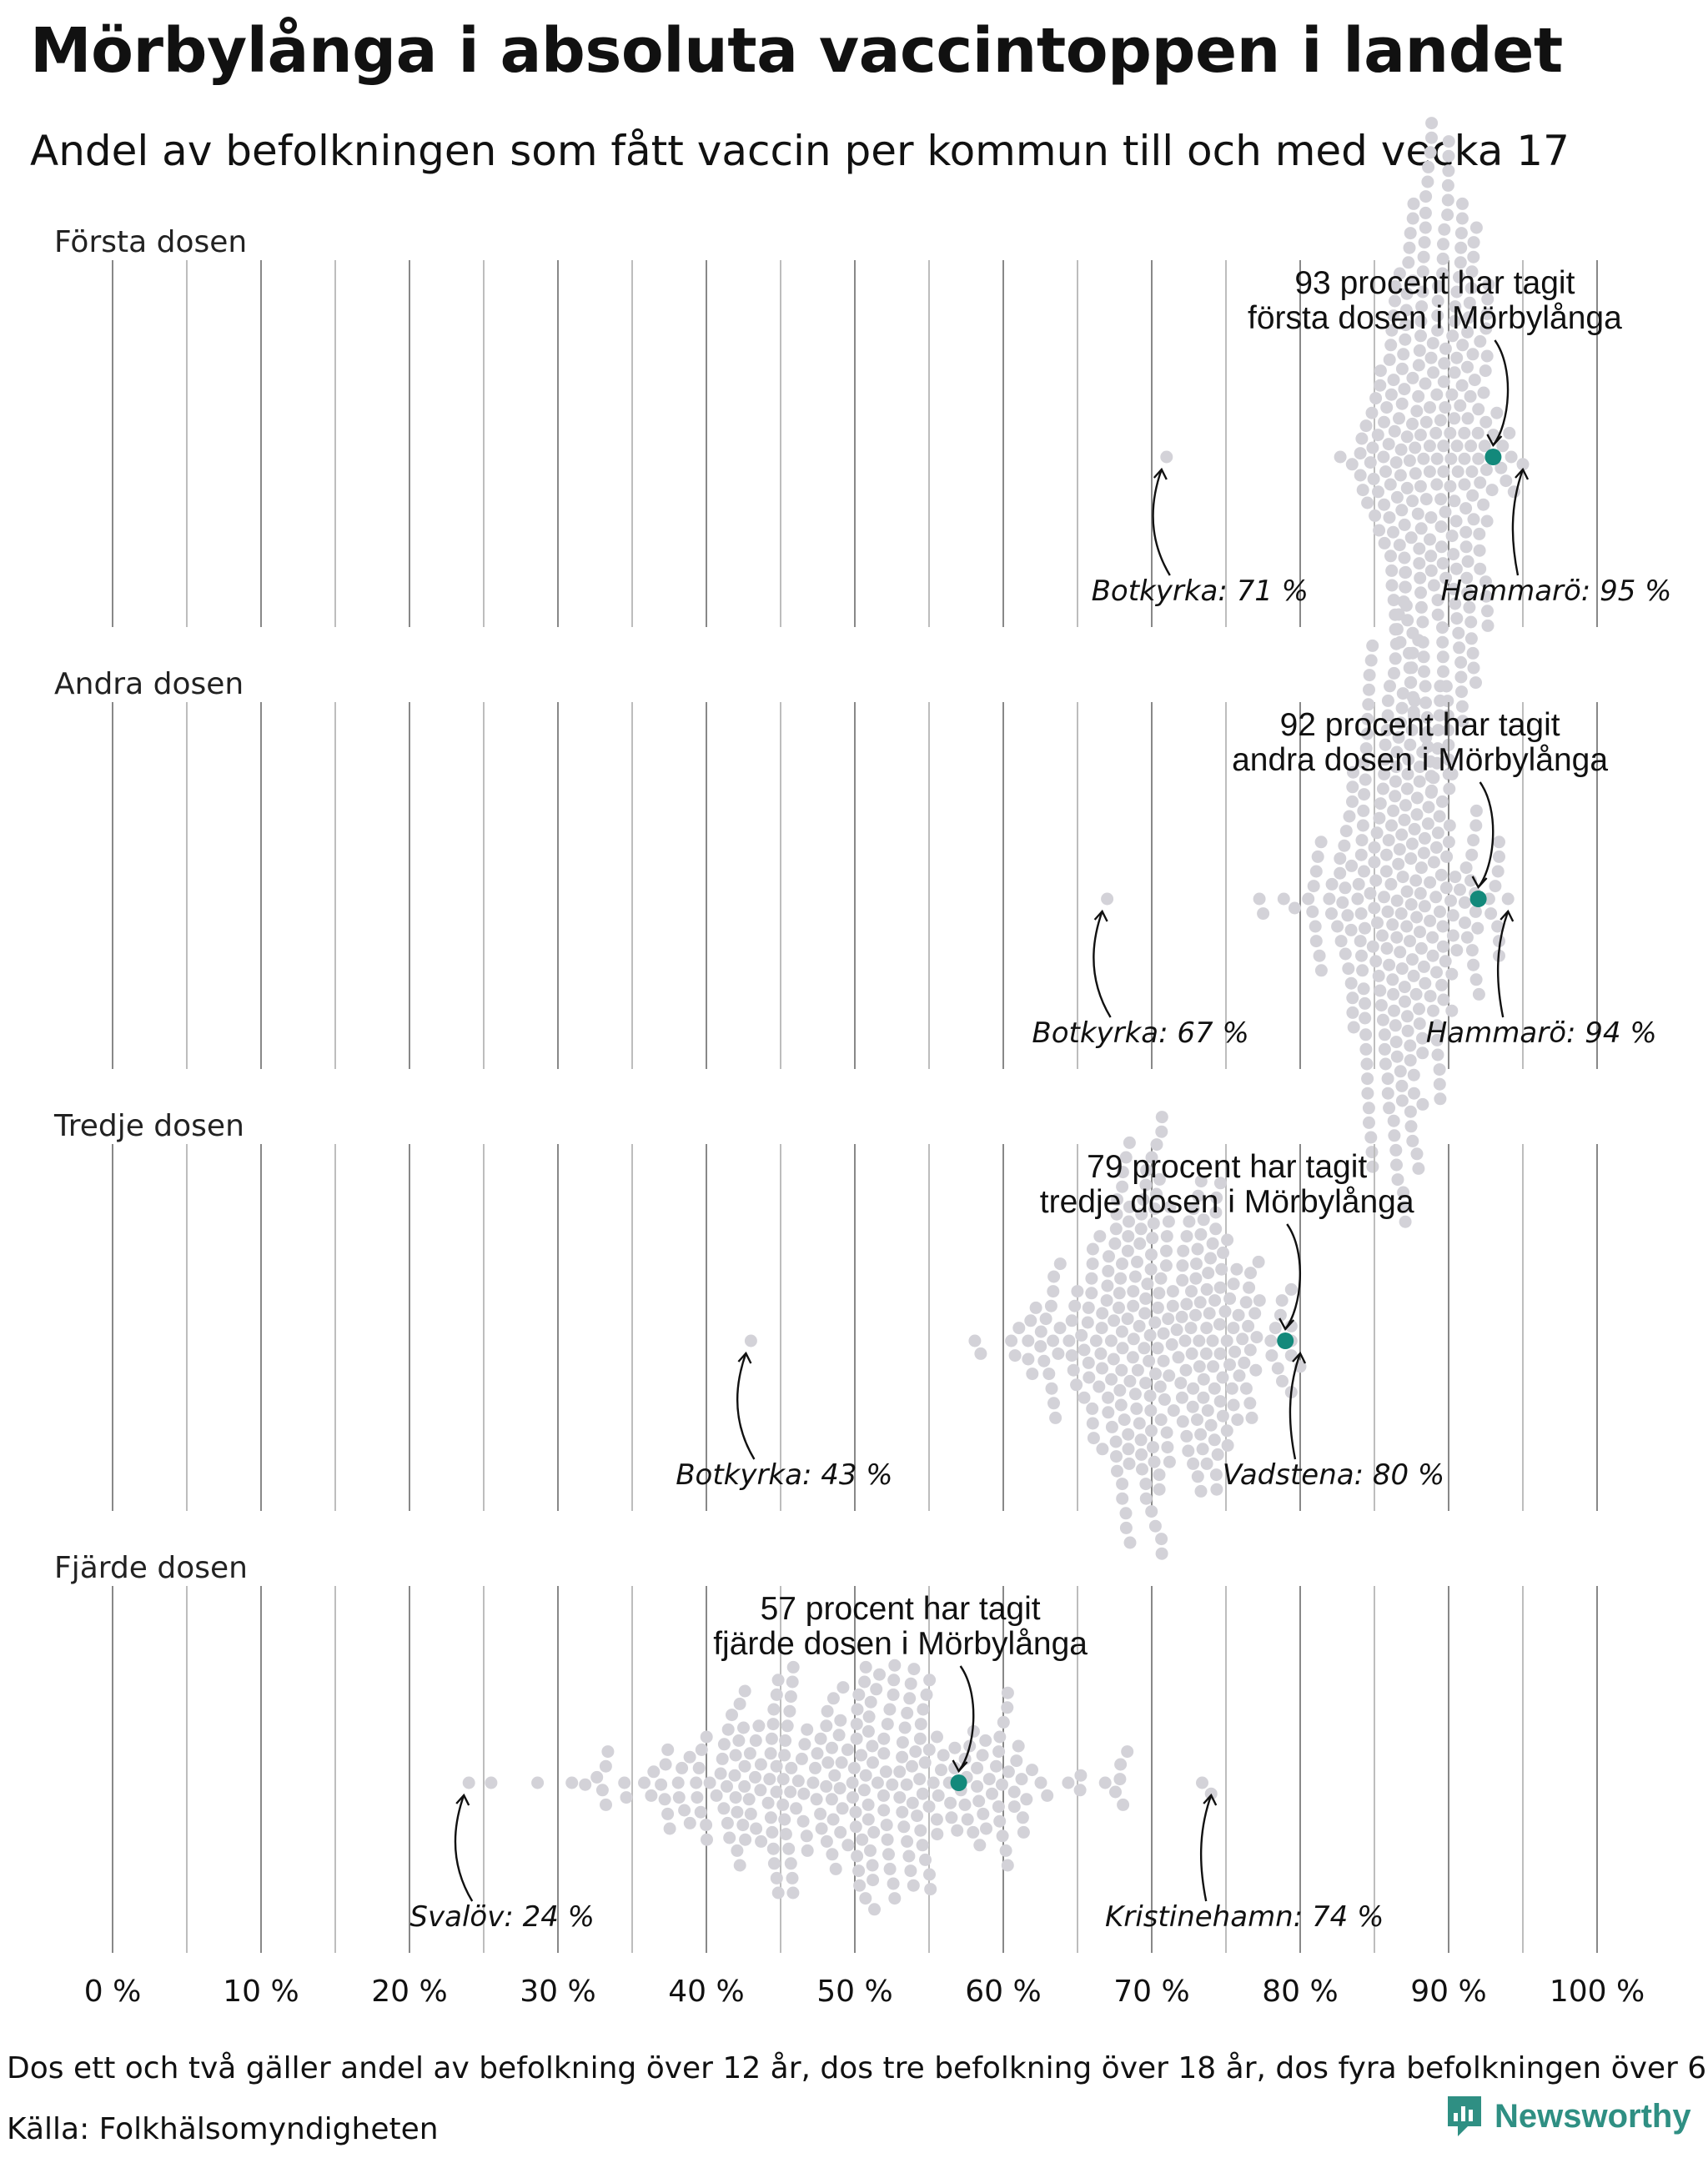 The width and height of the screenshot is (1708, 2168). Describe the element at coordinates (1507, 915) in the screenshot. I see `extreme-arrowhead` at that location.